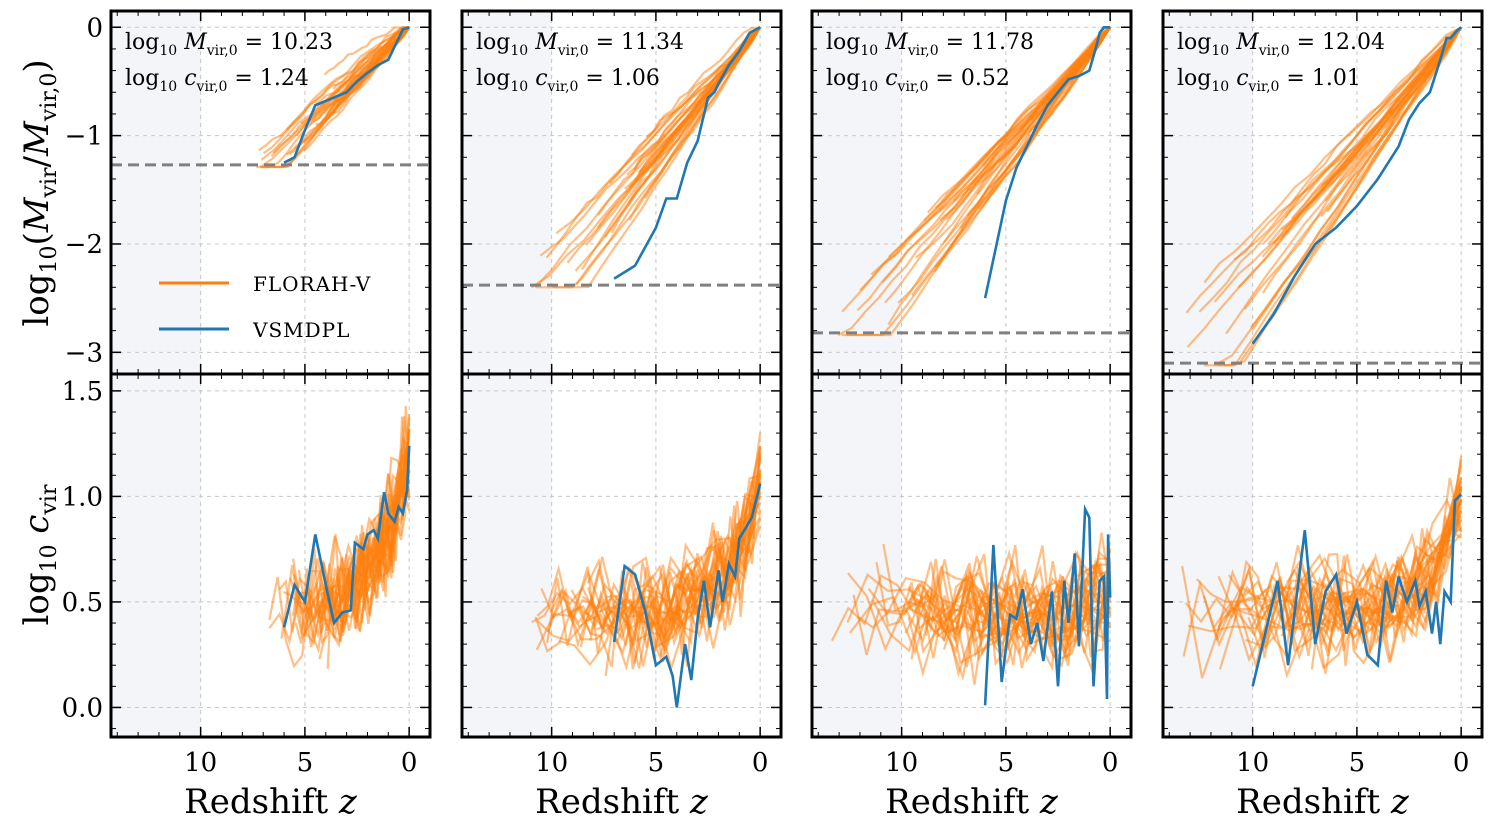 The width and height of the screenshot is (1494, 831). I want to click on legend-label: VSMDPL, so click(301, 330).